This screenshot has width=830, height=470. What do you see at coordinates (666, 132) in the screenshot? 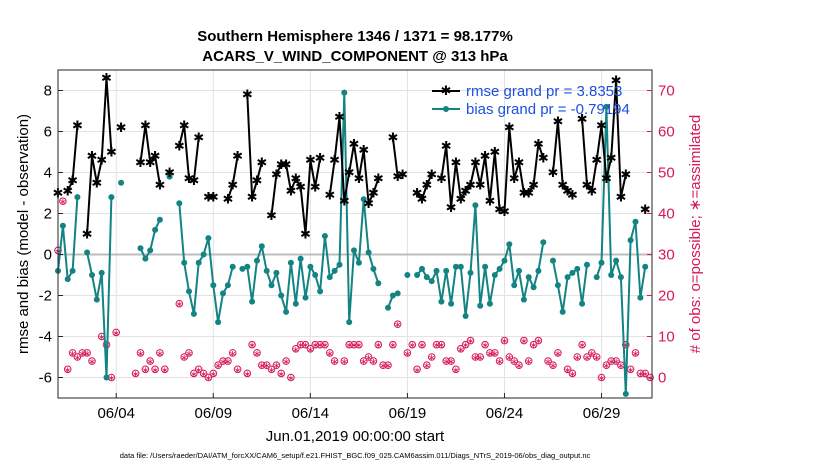
I see `y2-tick-label: 60` at bounding box center [666, 132].